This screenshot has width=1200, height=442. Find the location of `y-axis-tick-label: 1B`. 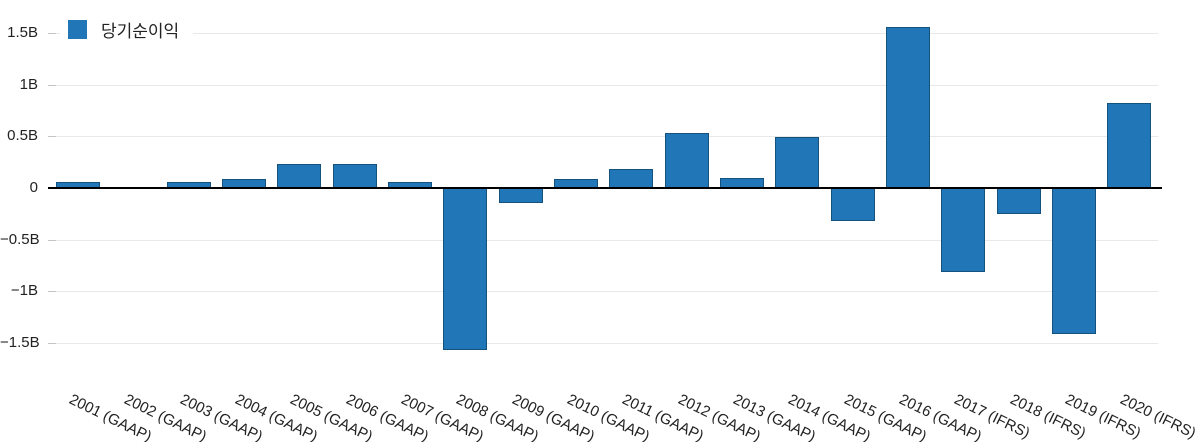

y-axis-tick-label: 1B is located at coordinates (28, 84).